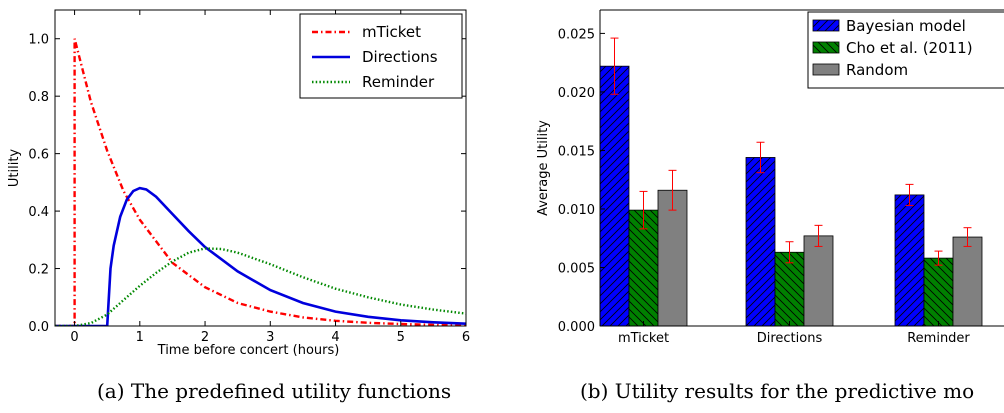  I want to click on x-tick-label: 3, so click(270, 337).